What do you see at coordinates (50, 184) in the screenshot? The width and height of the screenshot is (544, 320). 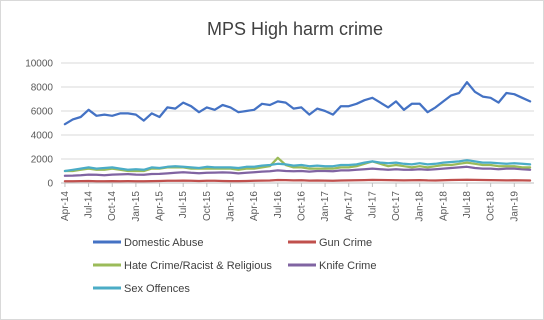 I see `y-tick-label: 0` at bounding box center [50, 184].